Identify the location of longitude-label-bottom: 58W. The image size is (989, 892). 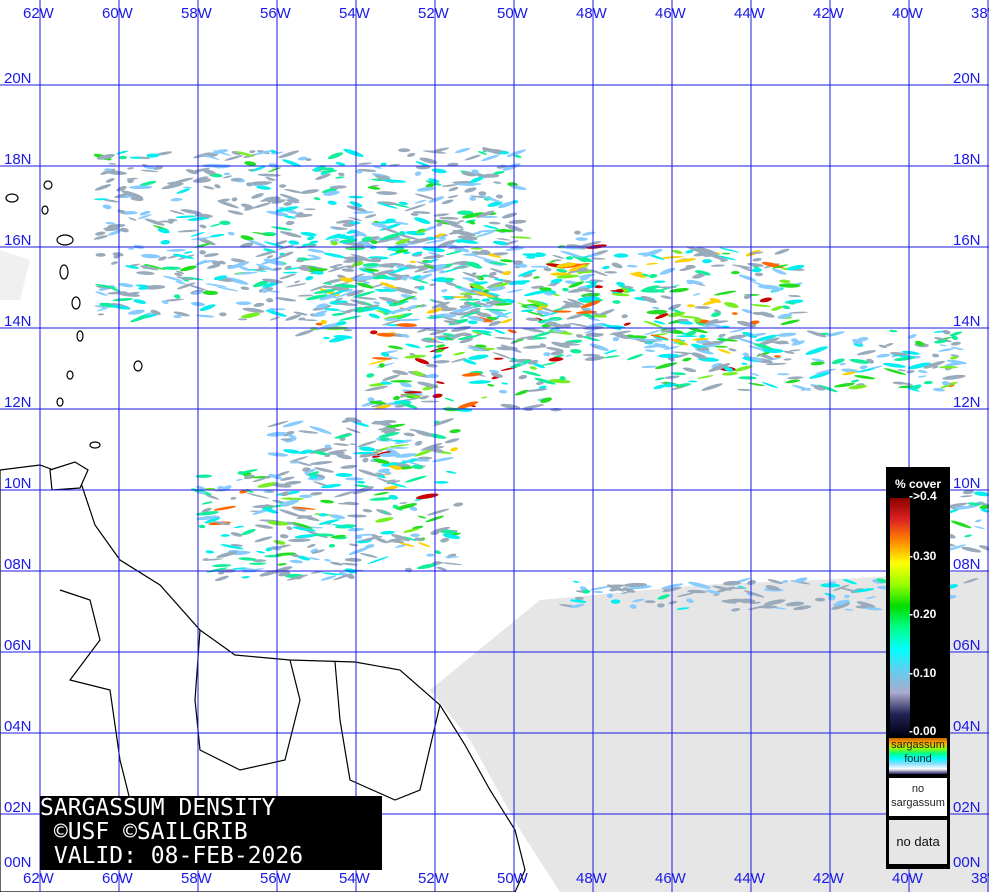
(196, 878).